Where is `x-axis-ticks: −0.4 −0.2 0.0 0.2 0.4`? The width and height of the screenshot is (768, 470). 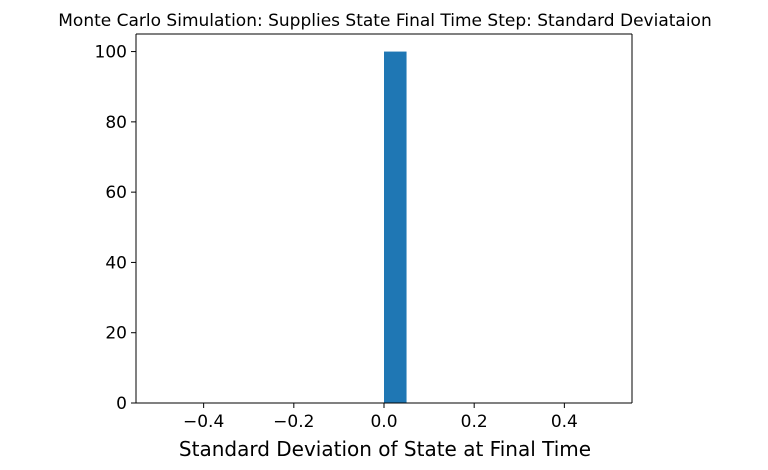
x-axis-ticks: −0.4 −0.2 0.0 0.2 0.4 is located at coordinates (380, 417).